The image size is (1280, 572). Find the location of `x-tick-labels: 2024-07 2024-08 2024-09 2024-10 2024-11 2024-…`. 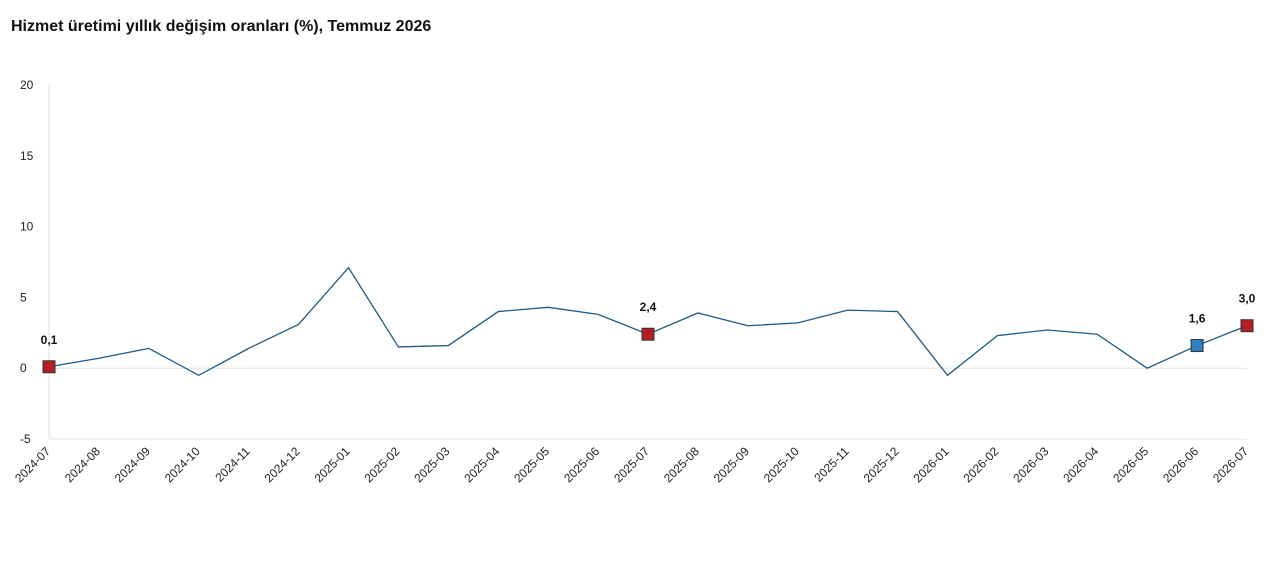

x-tick-labels: 2024-07 2024-08 2024-09 2024-10 2024-11 2024-… is located at coordinates (631, 464).